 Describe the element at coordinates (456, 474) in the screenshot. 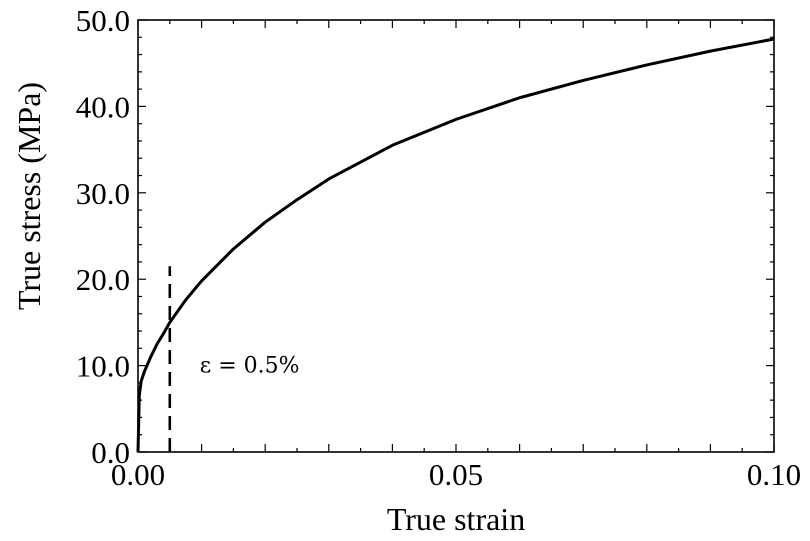

I see `x-tick-label: 0.05` at that location.